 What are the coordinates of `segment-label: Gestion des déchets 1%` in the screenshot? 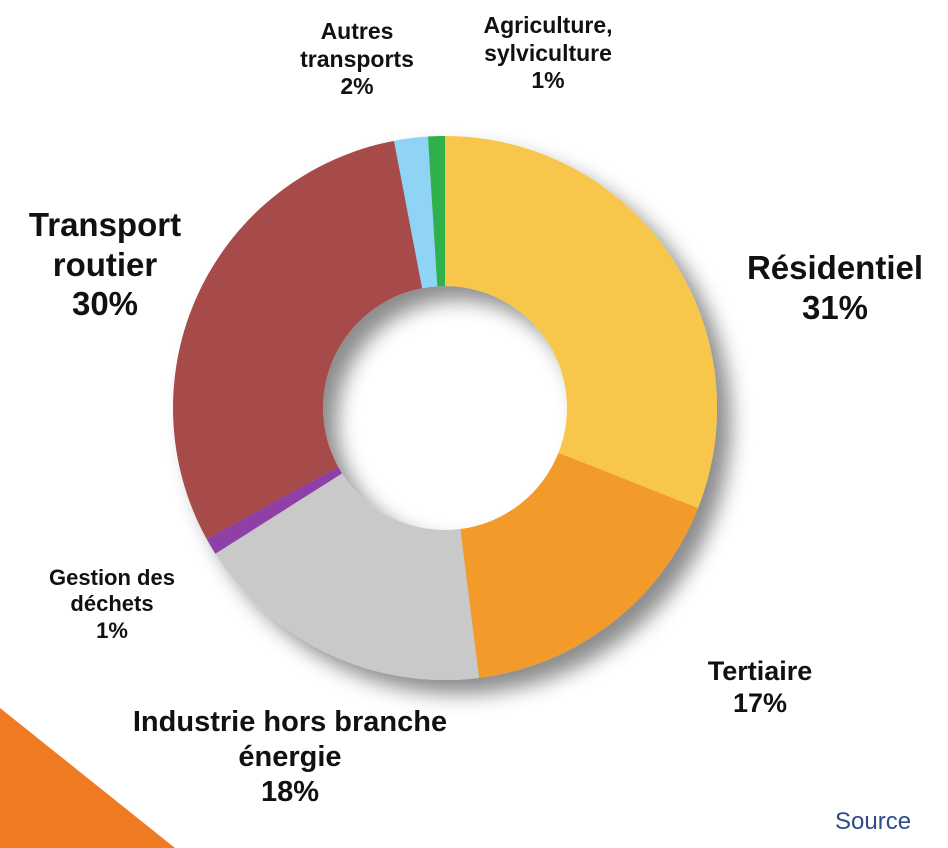 It's located at (112, 604).